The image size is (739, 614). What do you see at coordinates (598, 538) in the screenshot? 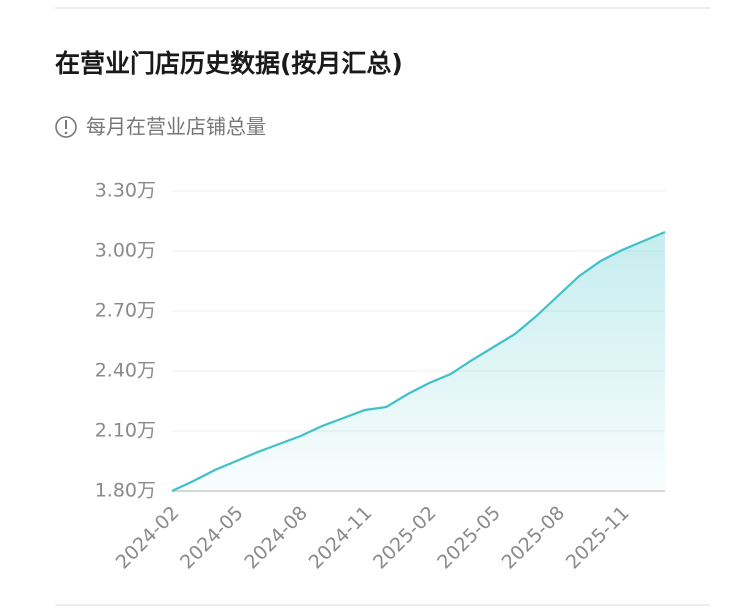
I see `x-tick-label: 2025-11` at bounding box center [598, 538].